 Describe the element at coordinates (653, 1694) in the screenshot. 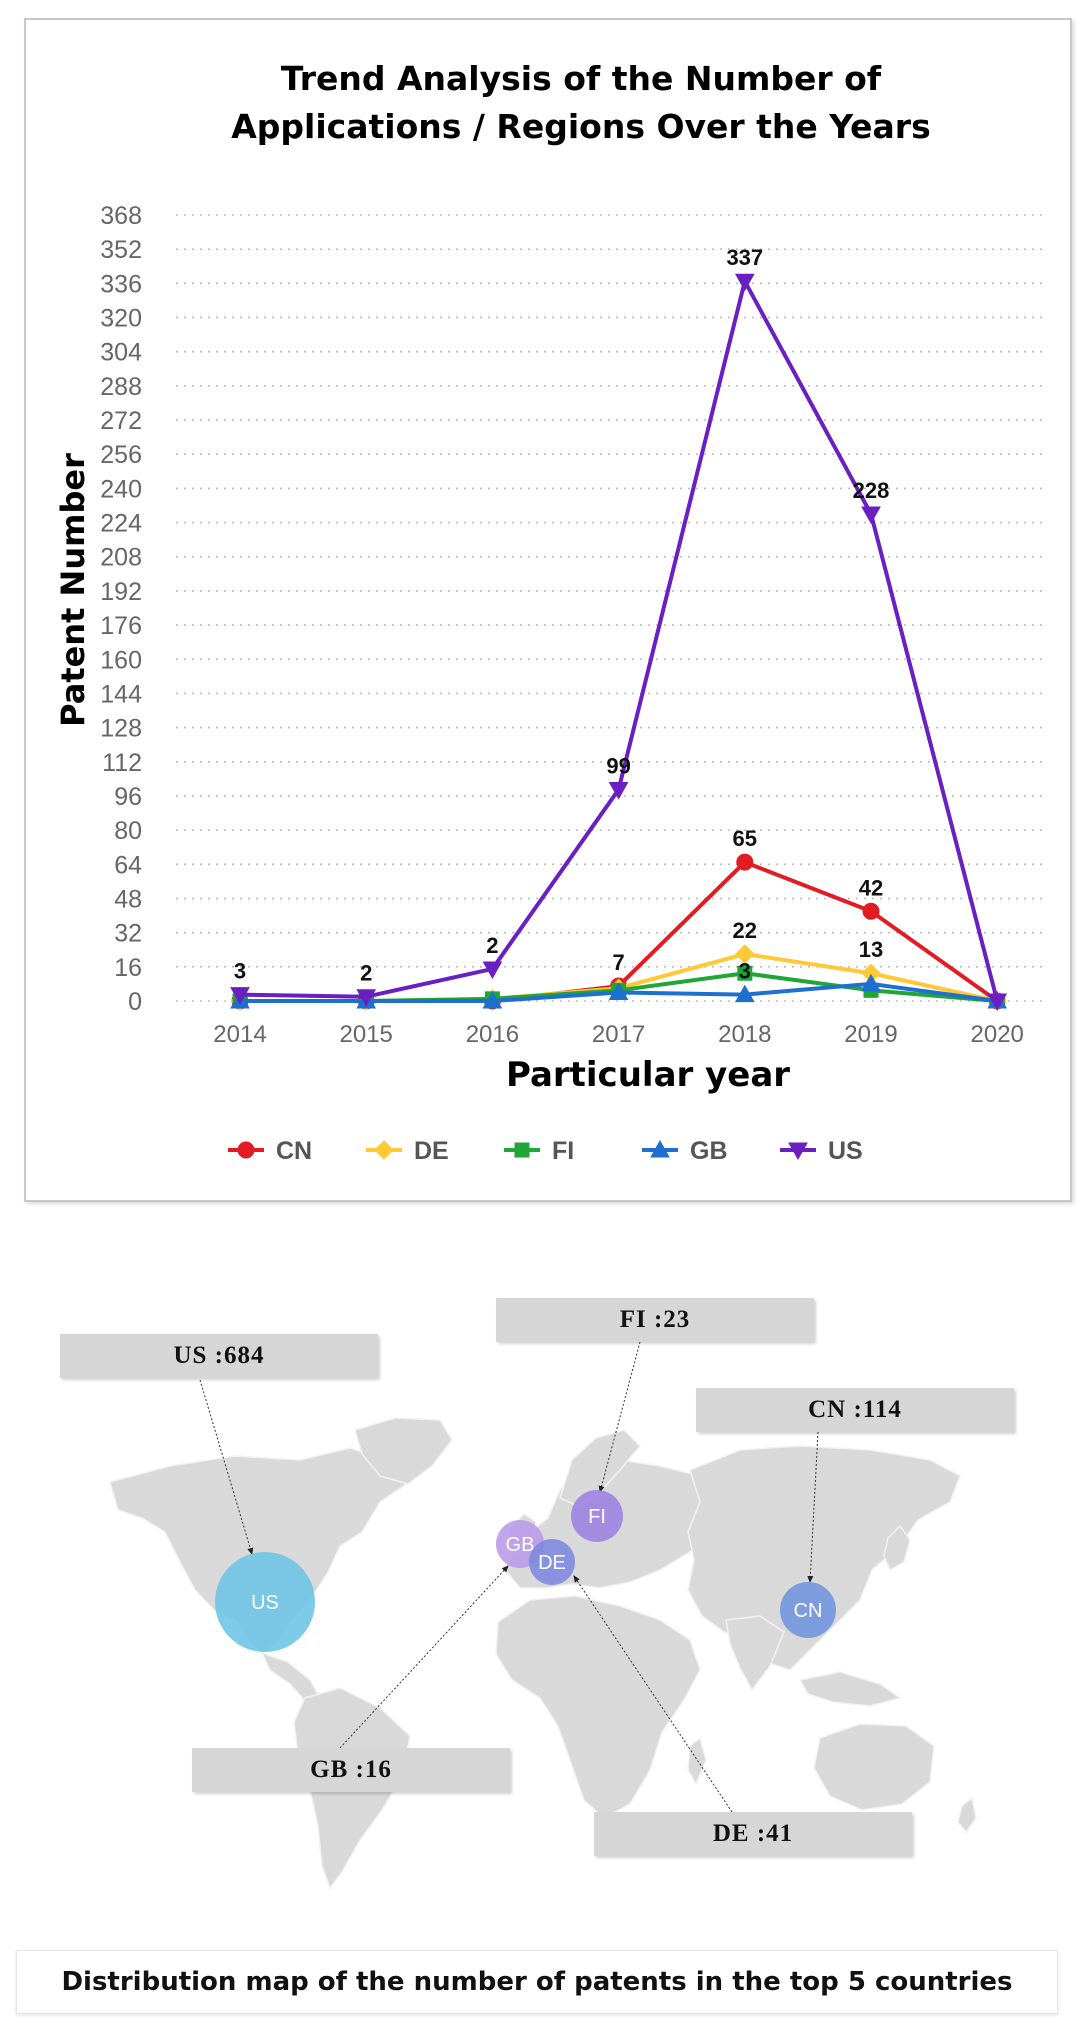

I see `leader-line-de` at that location.